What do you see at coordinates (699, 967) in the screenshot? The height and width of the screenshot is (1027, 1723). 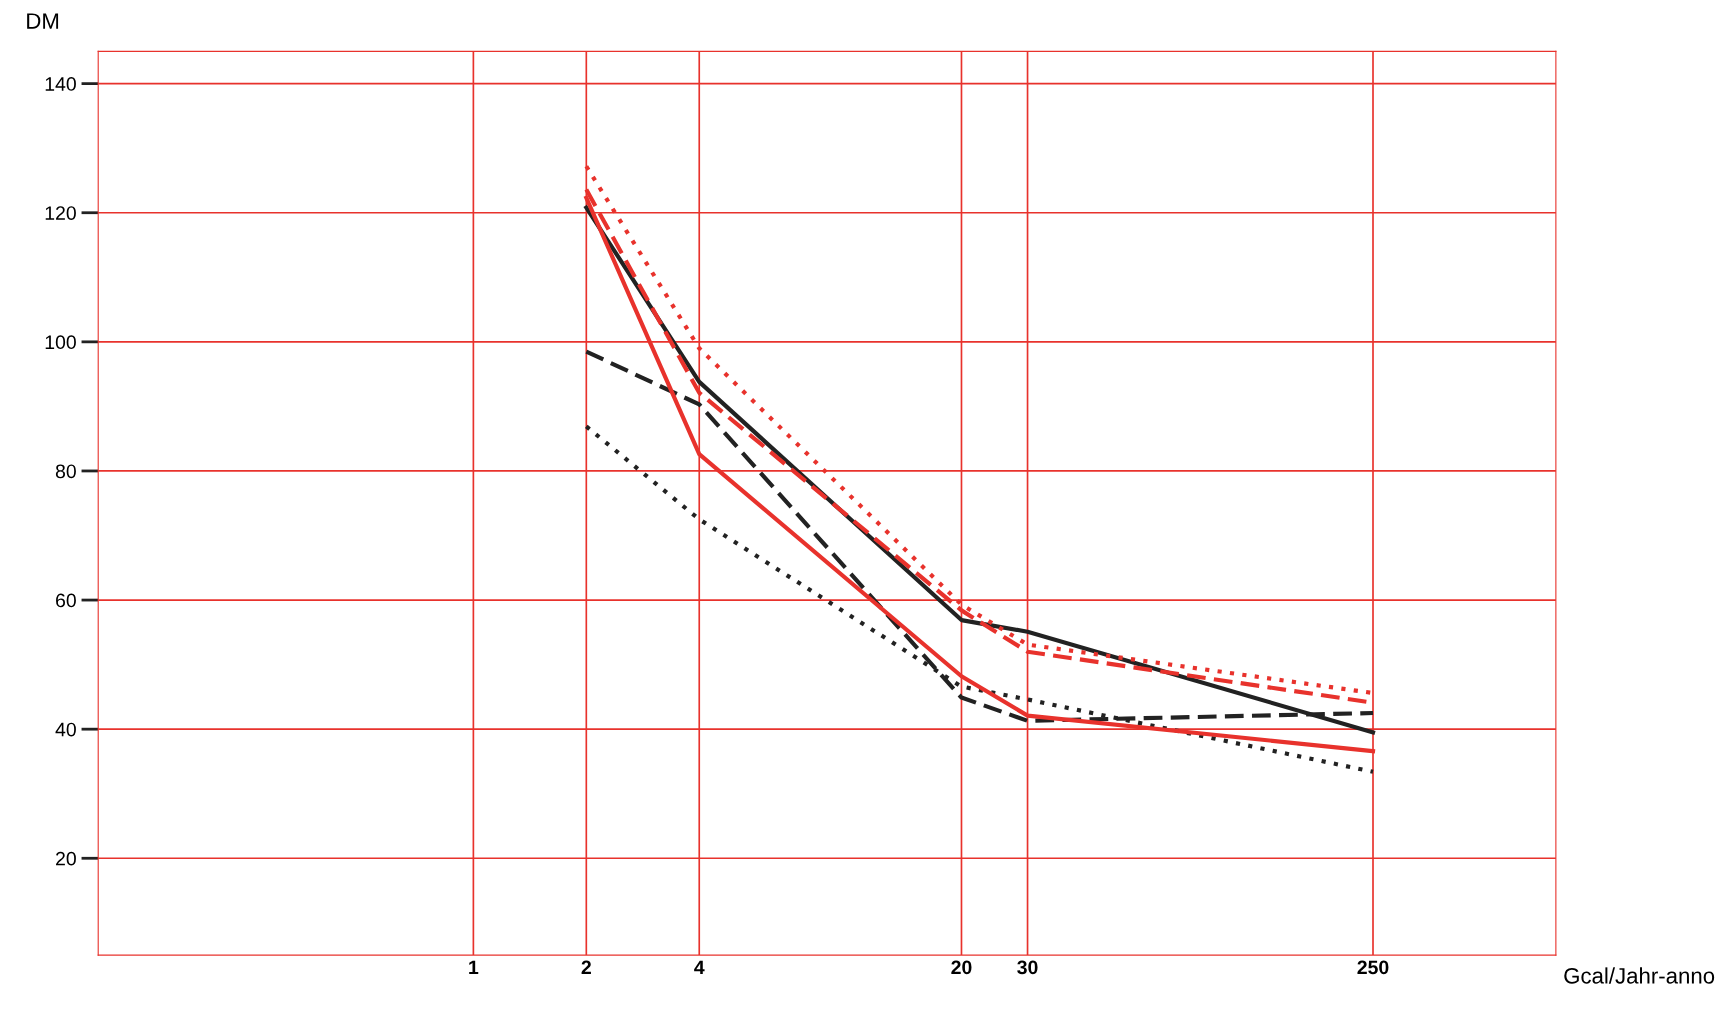 I see `x-tick-label: 4` at bounding box center [699, 967].